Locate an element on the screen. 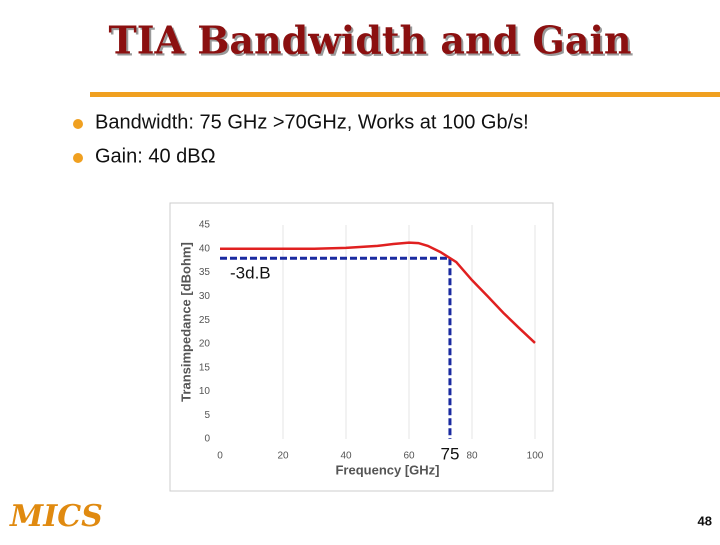  bullet: Gain: 40 dBΩ is located at coordinates (155, 156).